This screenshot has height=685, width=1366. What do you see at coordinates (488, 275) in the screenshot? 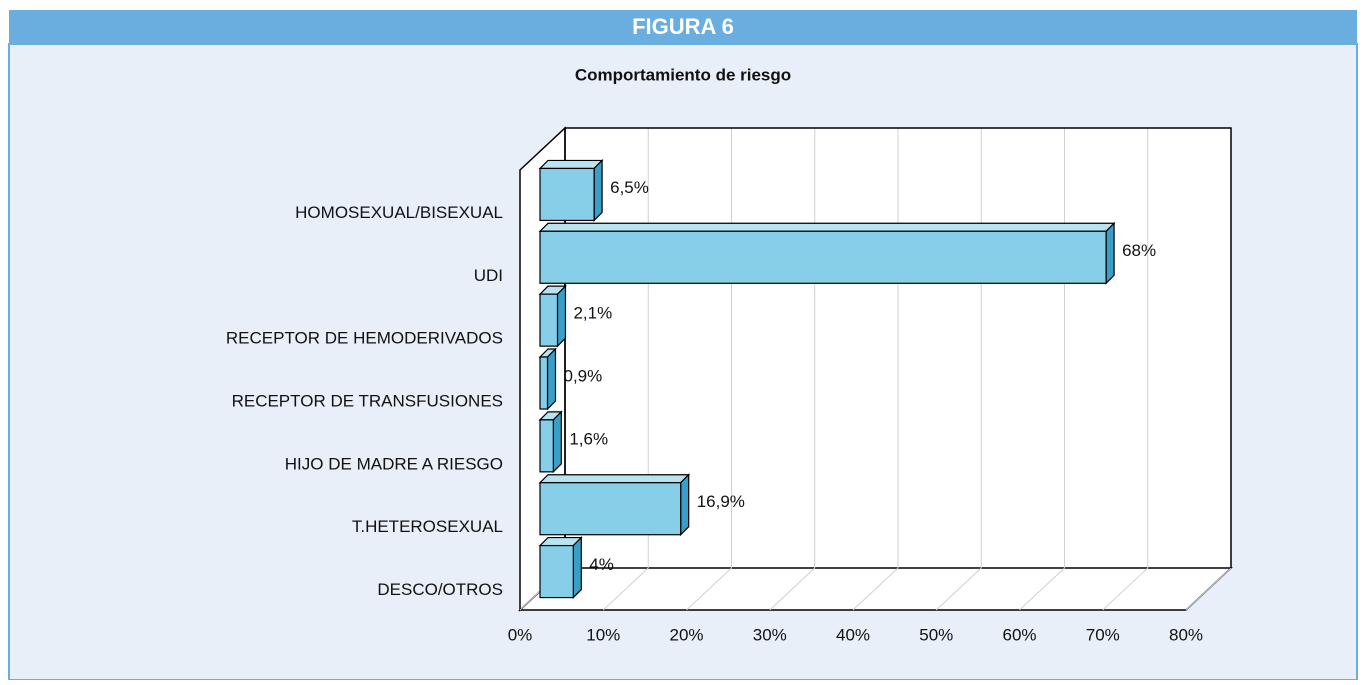
I see `y-tick-label: UDI` at bounding box center [488, 275].